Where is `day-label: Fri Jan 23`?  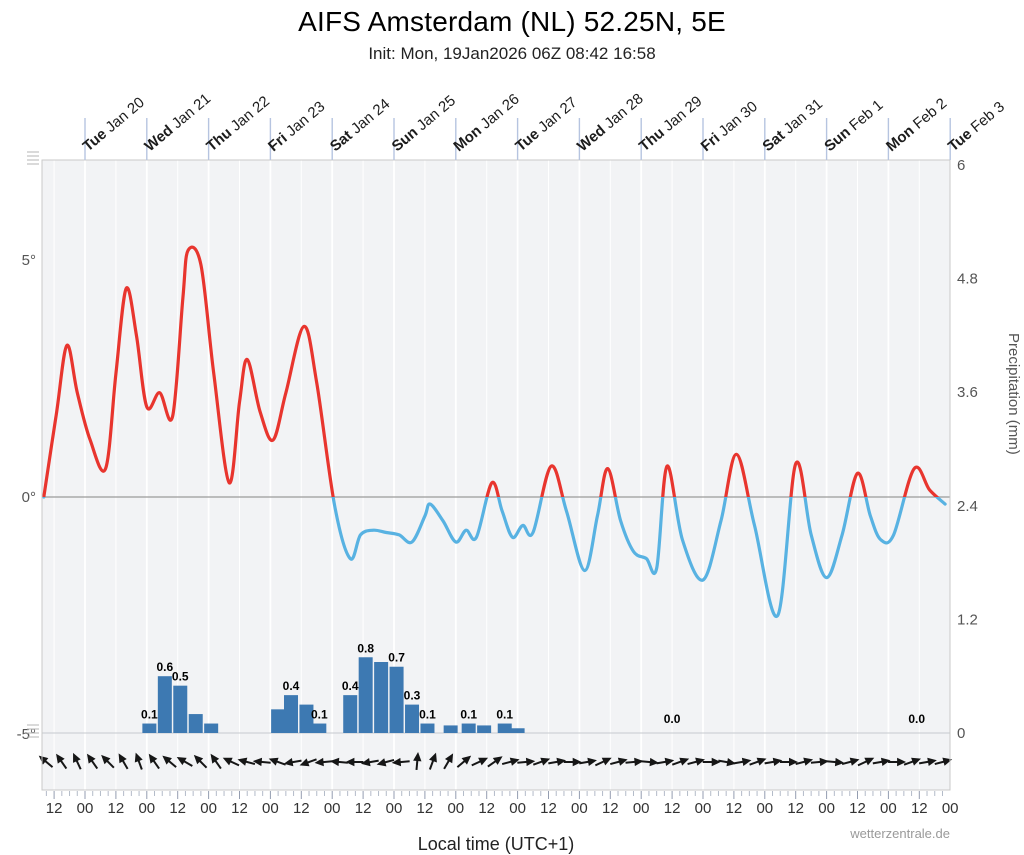
day-label: Fri Jan 23 is located at coordinates (296, 126).